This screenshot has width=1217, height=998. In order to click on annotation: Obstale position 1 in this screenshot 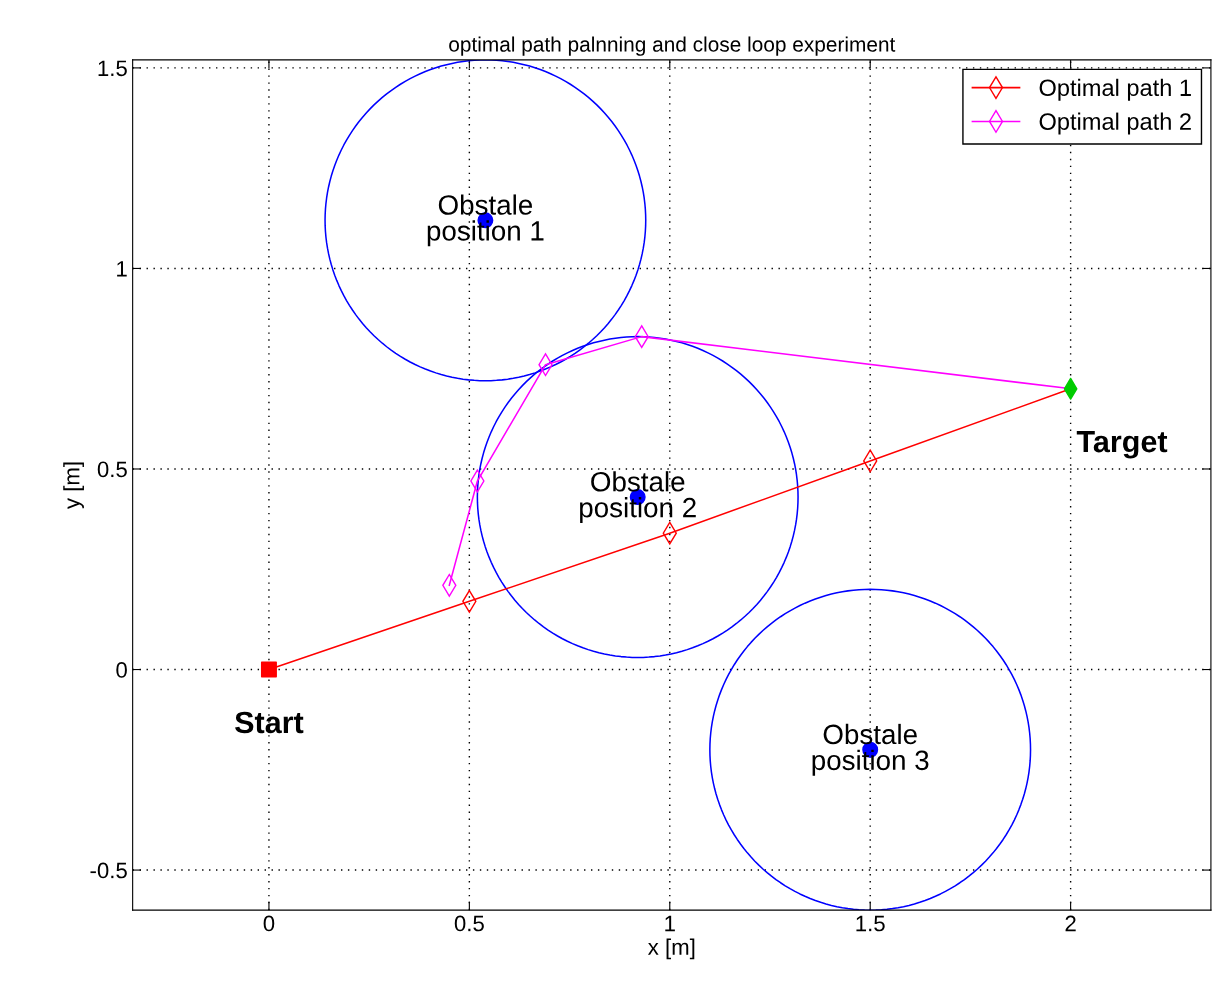, I will do `click(485, 220)`.